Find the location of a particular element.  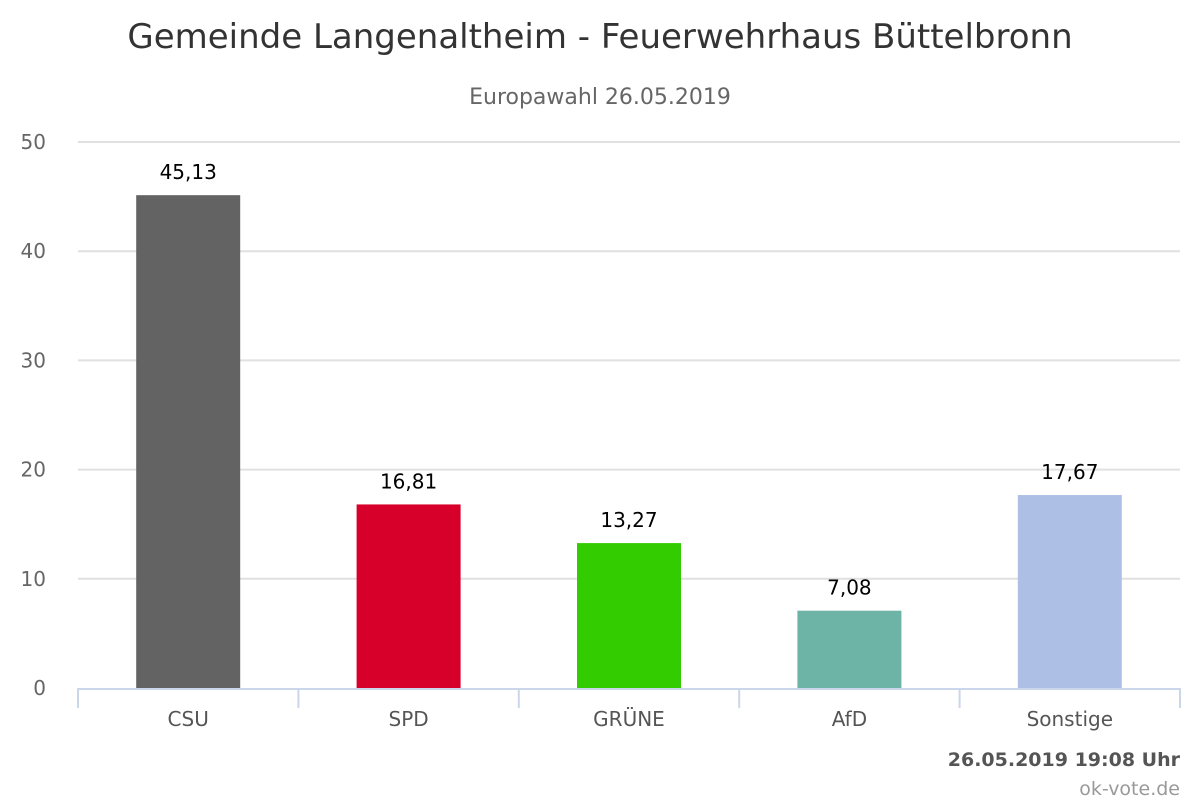

y-tick-label: 20 is located at coordinates (33, 470).